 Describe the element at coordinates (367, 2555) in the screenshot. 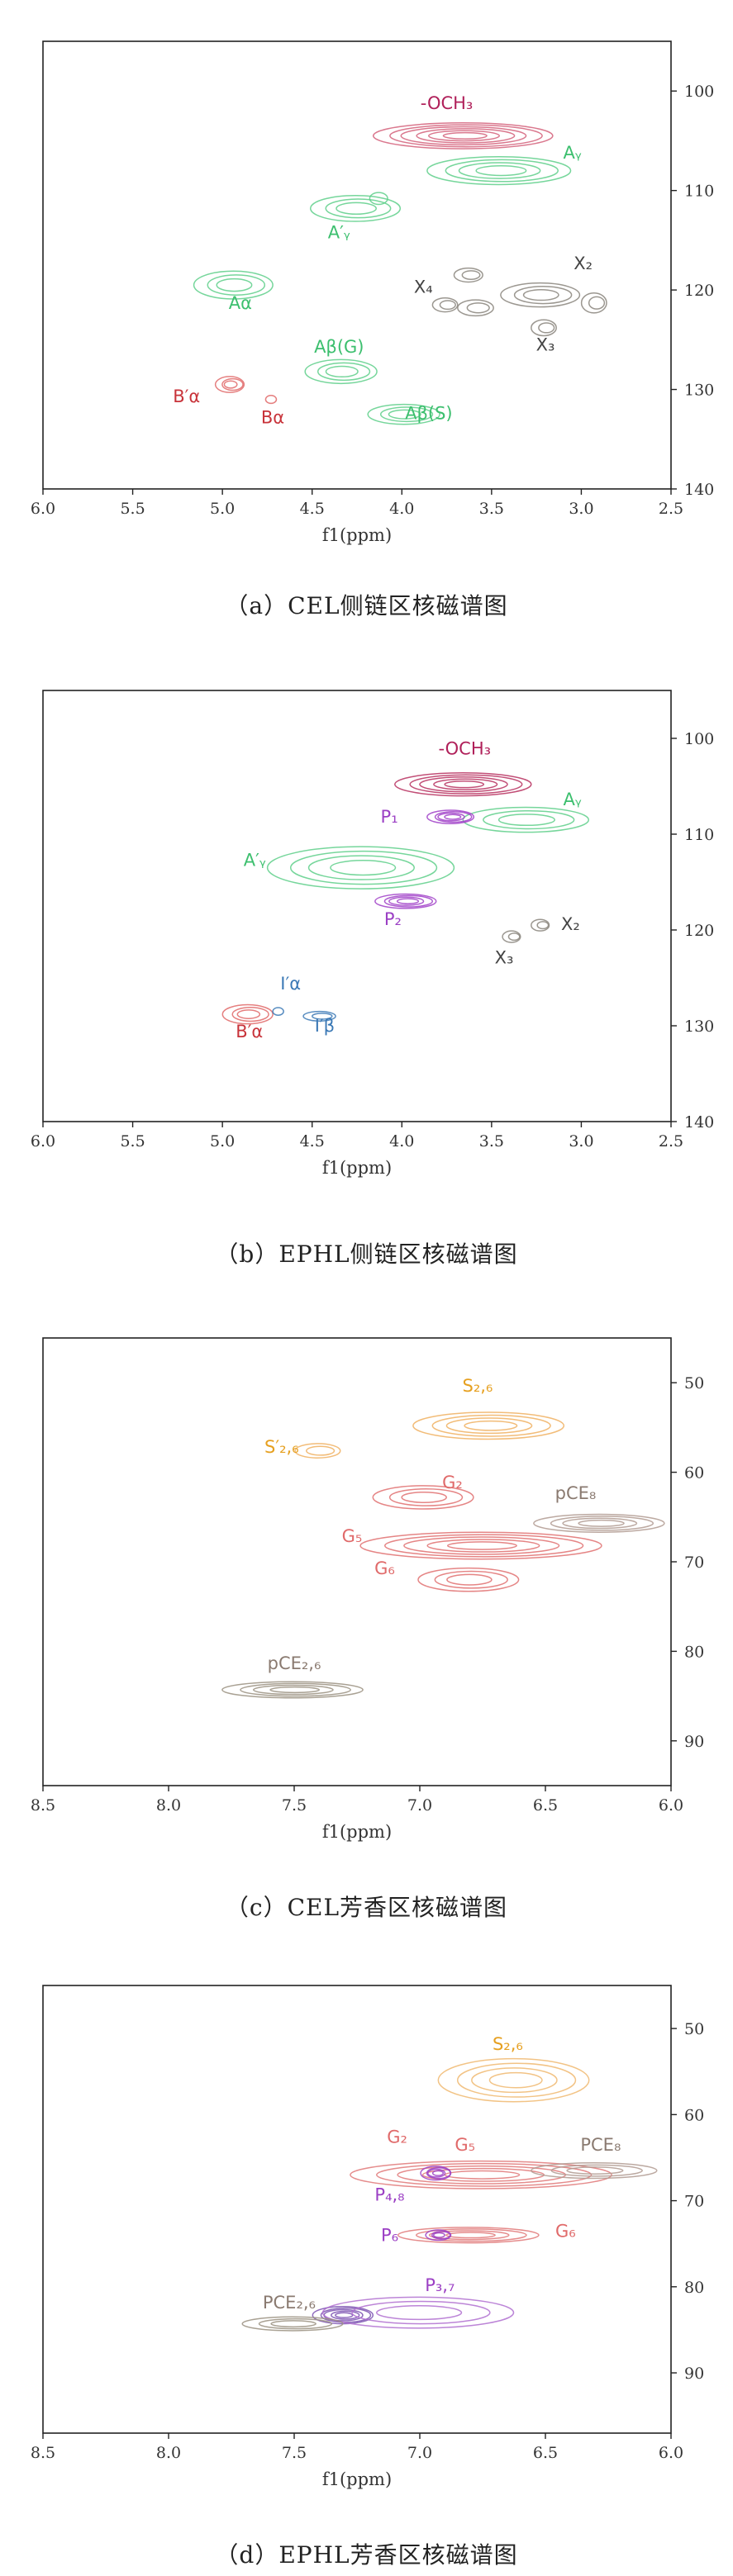

I see `caption-d: （d）EPHL芳香区核磁谱图` at that location.